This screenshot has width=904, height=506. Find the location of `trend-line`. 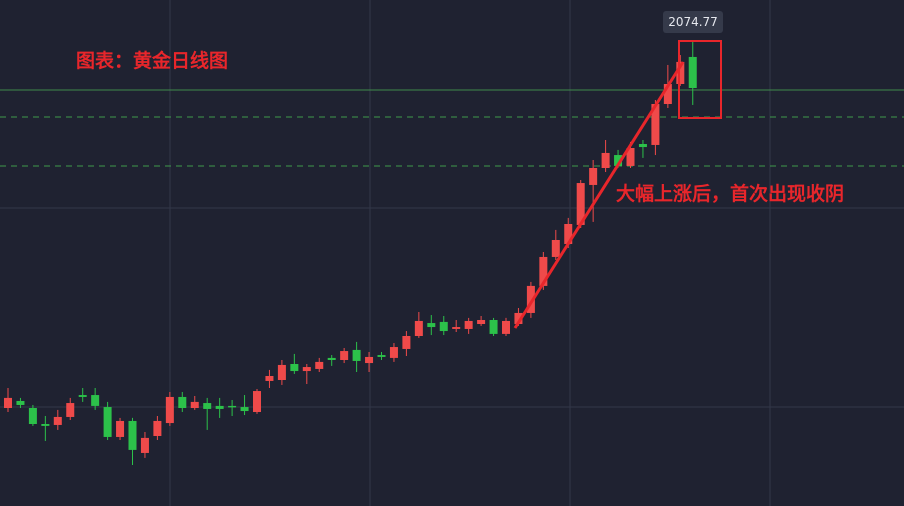

trend-line is located at coordinates (599, 195).